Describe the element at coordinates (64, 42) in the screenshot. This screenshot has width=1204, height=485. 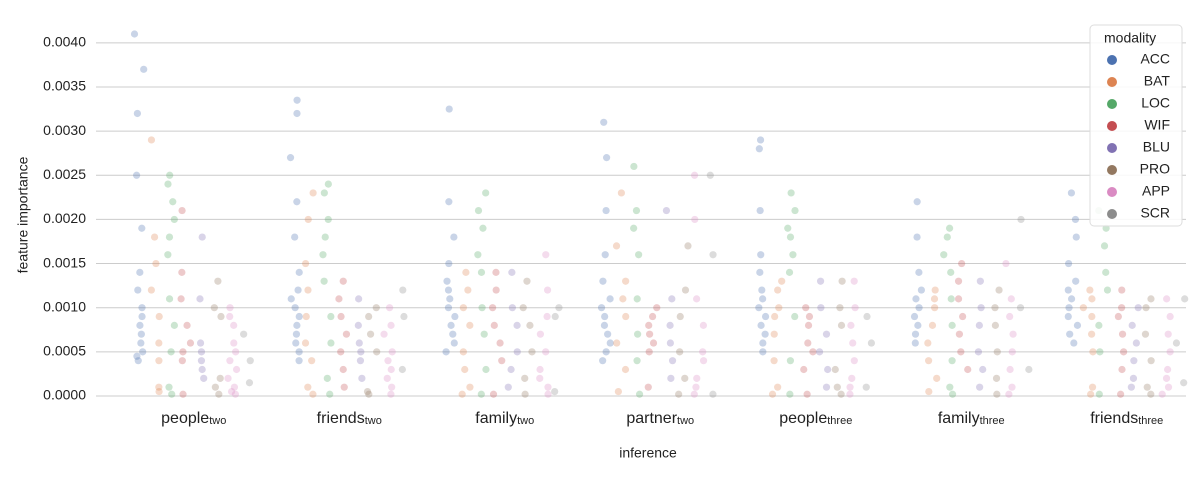
I see `y-tick-label: 0.0040` at that location.